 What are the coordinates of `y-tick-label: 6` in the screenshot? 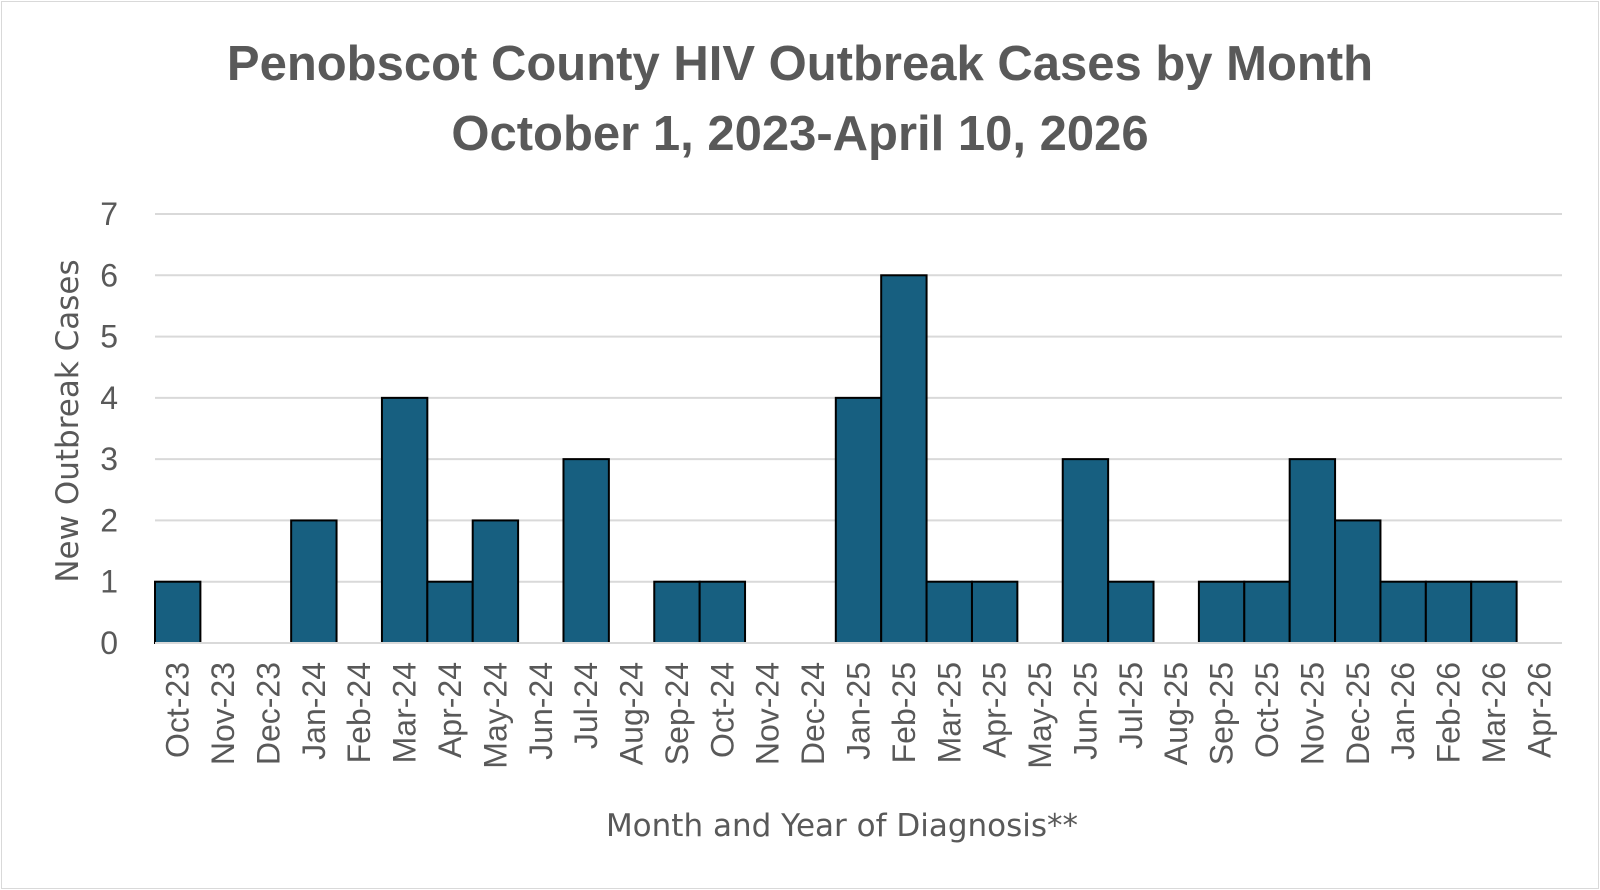 It's located at (109, 275).